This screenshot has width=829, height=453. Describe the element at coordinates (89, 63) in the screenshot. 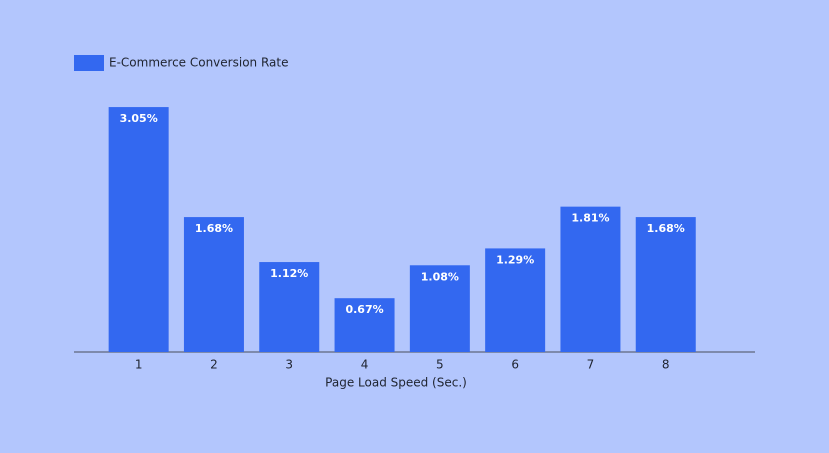

I see `legend-swatch` at that location.